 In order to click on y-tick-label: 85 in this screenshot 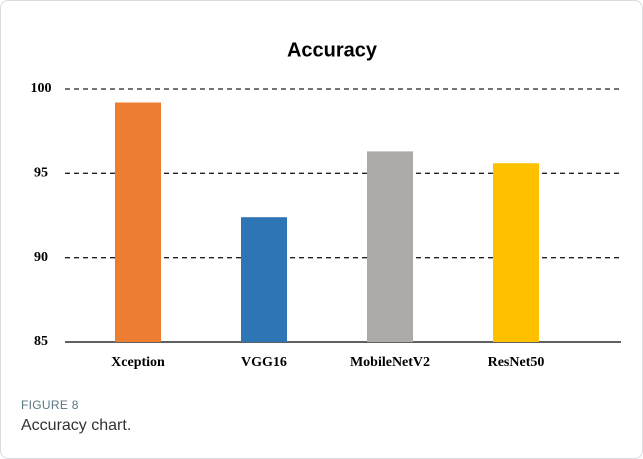, I will do `click(41, 341)`.